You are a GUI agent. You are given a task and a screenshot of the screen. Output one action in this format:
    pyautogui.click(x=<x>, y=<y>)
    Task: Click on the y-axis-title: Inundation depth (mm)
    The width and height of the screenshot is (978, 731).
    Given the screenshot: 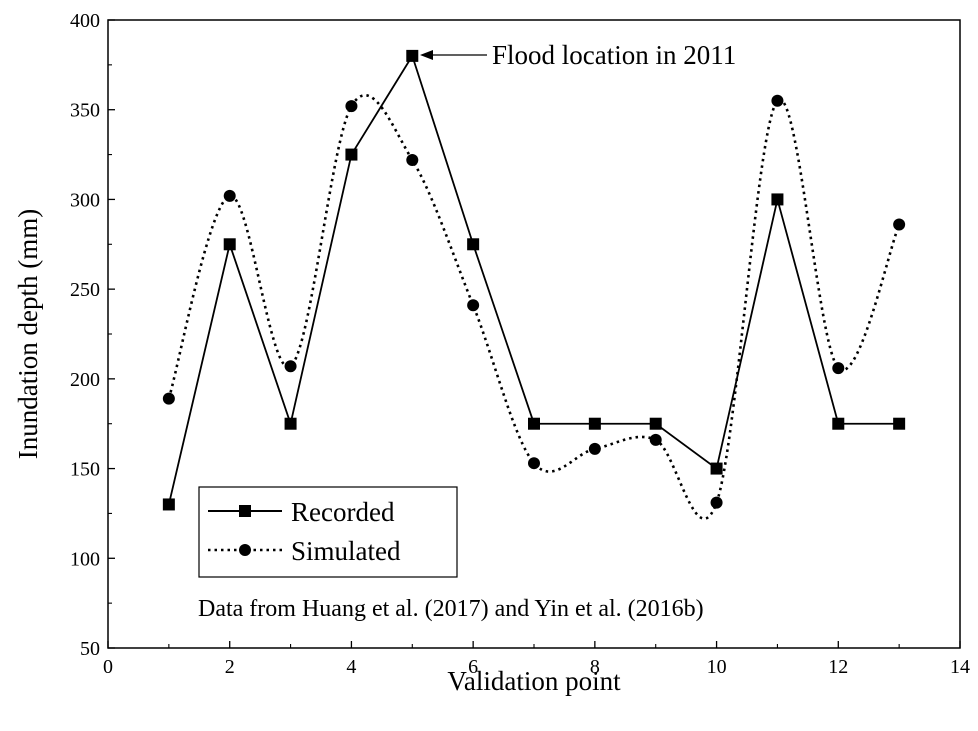 What is the action you would take?
    pyautogui.click(x=28, y=334)
    